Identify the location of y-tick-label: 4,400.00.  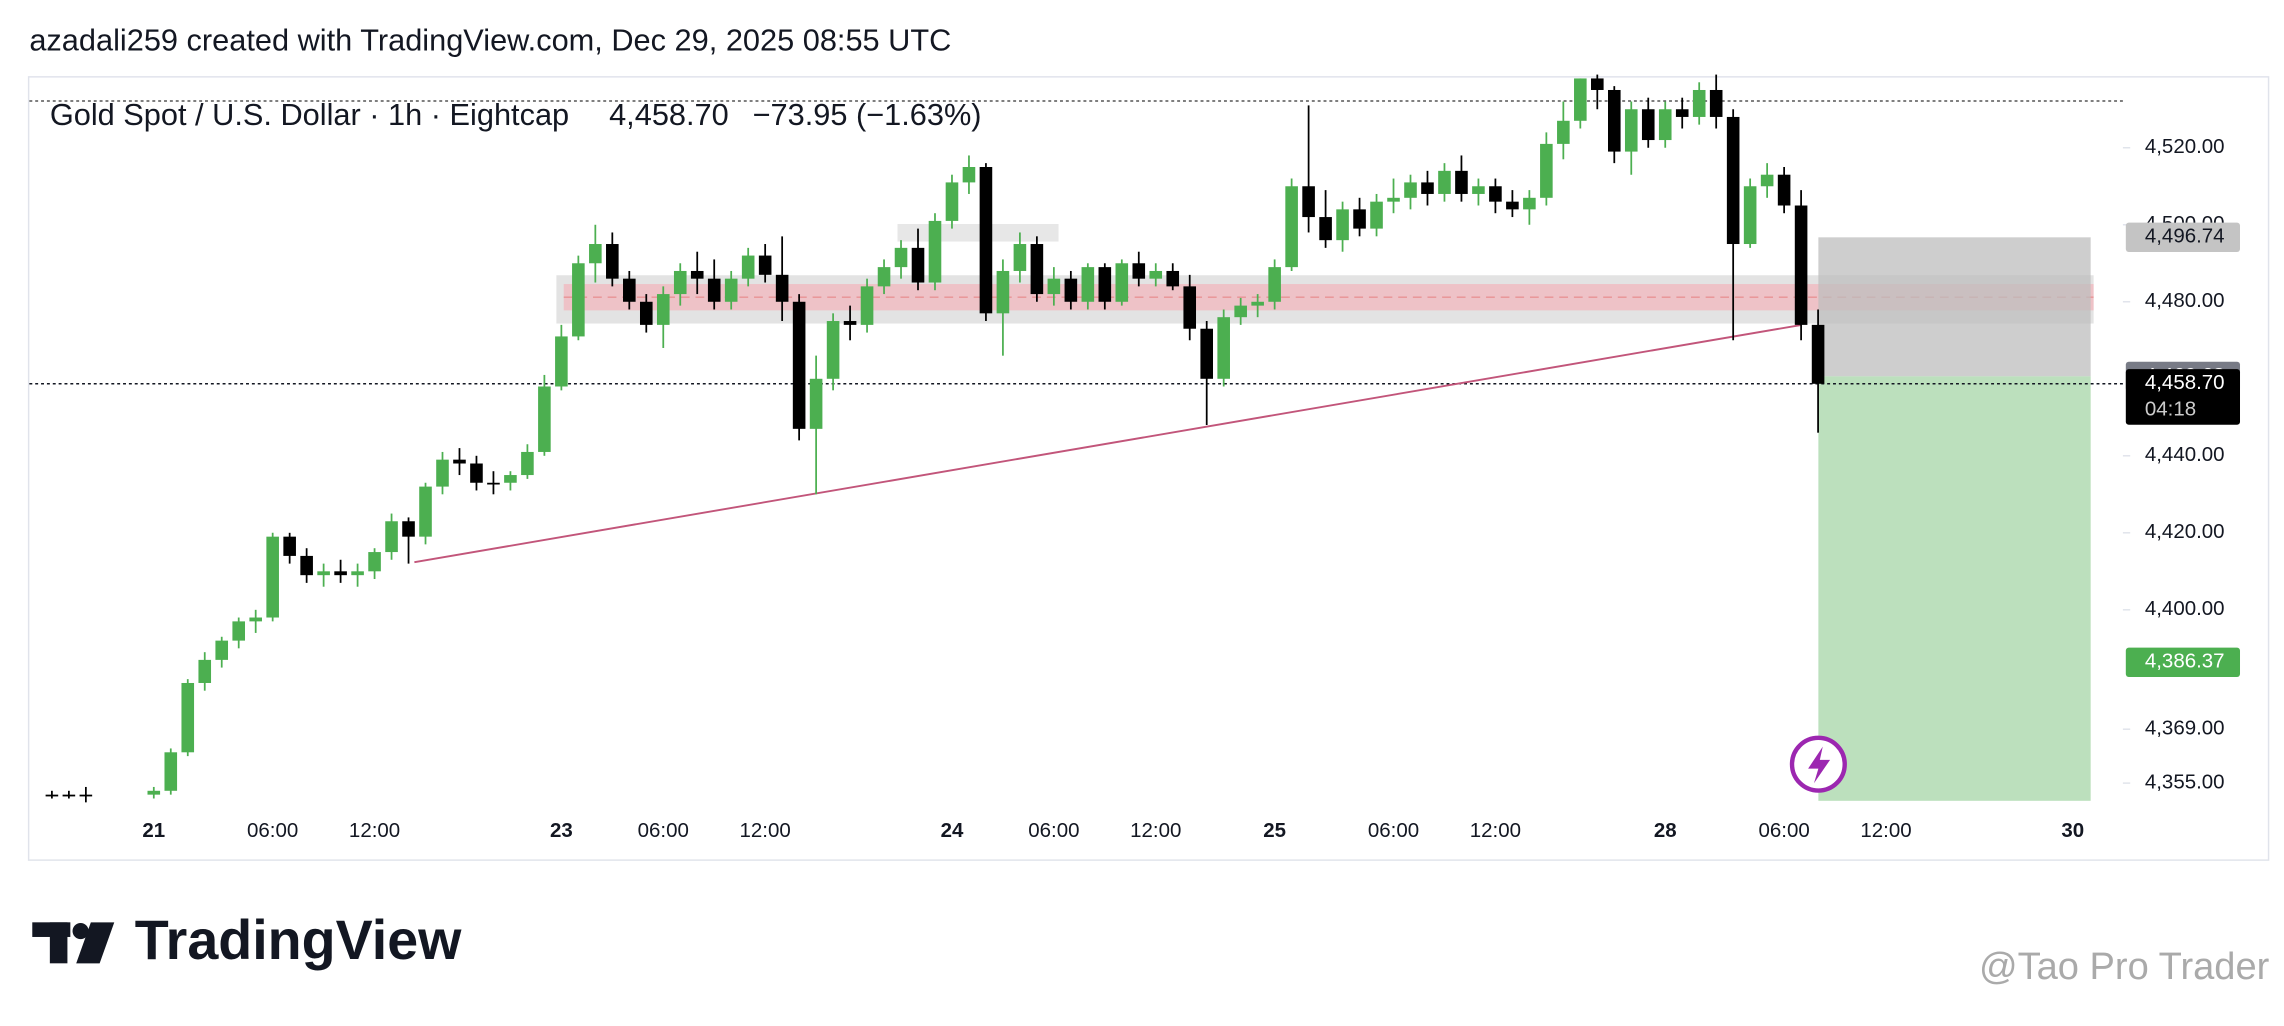
(2185, 608).